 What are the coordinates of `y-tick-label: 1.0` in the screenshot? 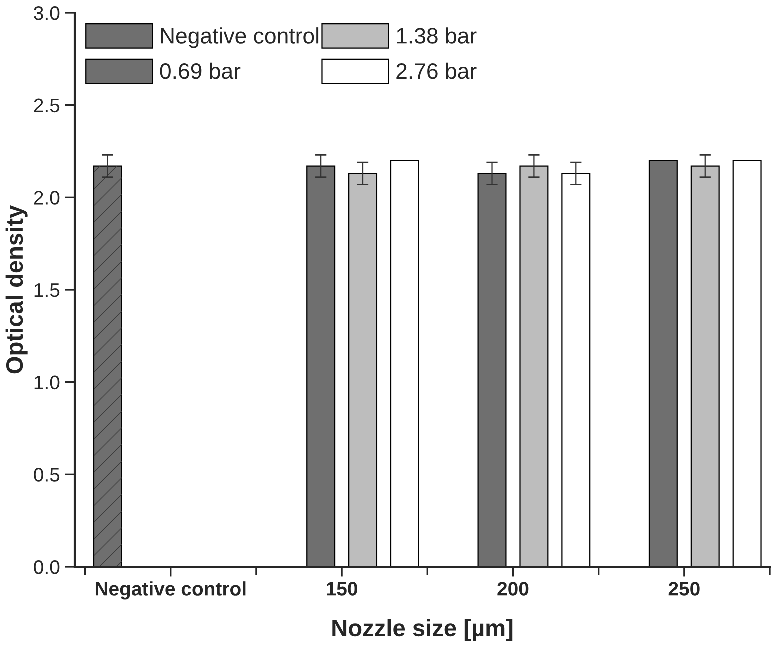 It's located at (47, 383).